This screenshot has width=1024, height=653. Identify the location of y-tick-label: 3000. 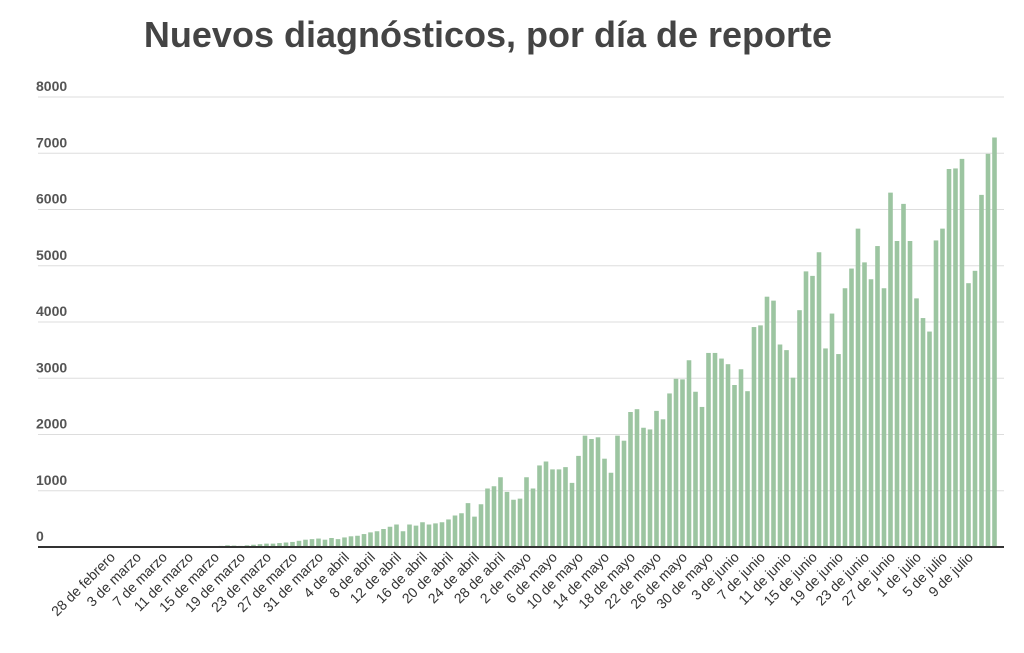
(51, 367).